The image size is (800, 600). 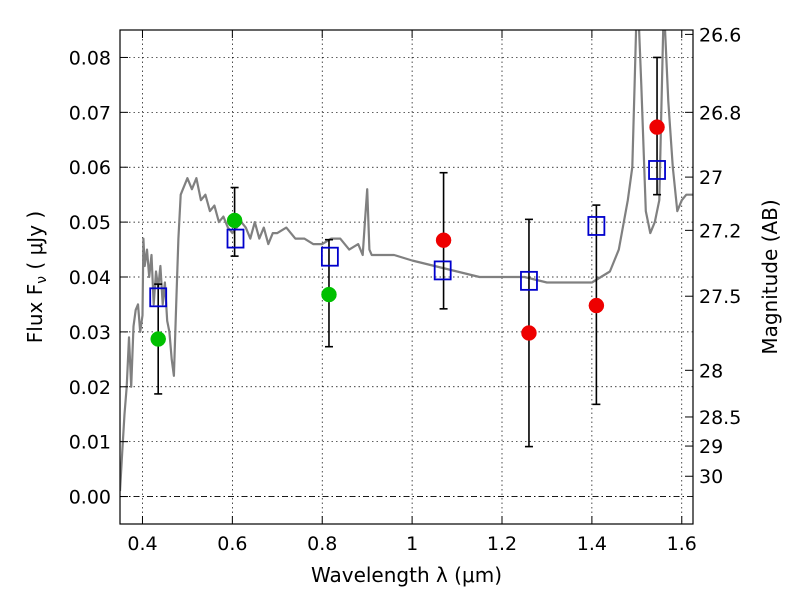 What do you see at coordinates (90, 443) in the screenshot?
I see `y-tick-label: 0.01` at bounding box center [90, 443].